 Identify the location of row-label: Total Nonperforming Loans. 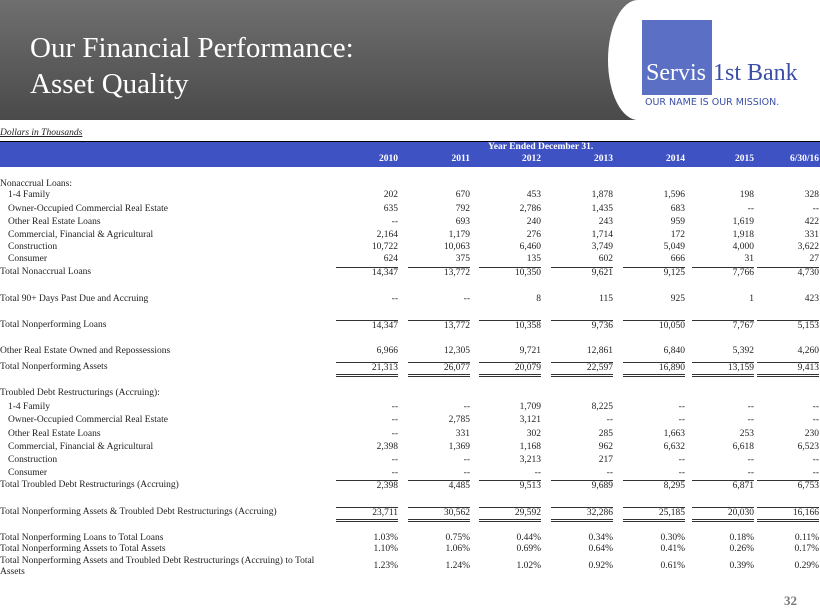
(53, 325).